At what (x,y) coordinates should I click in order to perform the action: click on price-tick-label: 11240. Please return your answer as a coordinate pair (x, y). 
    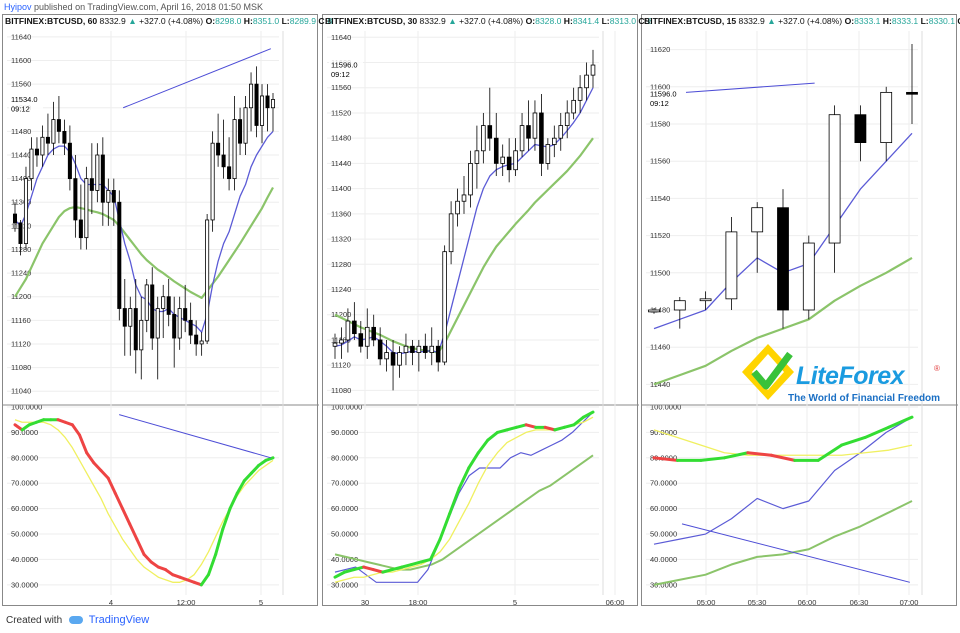
    Looking at the image, I should click on (21, 273).